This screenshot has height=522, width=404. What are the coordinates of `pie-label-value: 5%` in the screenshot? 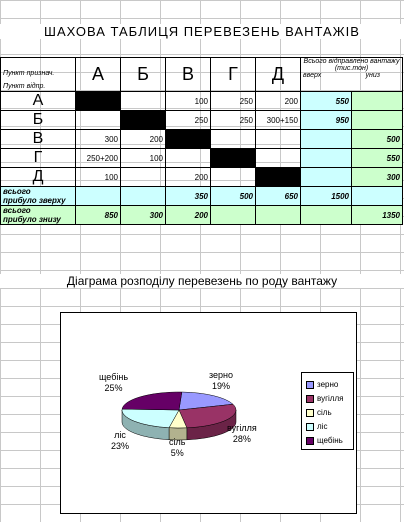 It's located at (177, 453).